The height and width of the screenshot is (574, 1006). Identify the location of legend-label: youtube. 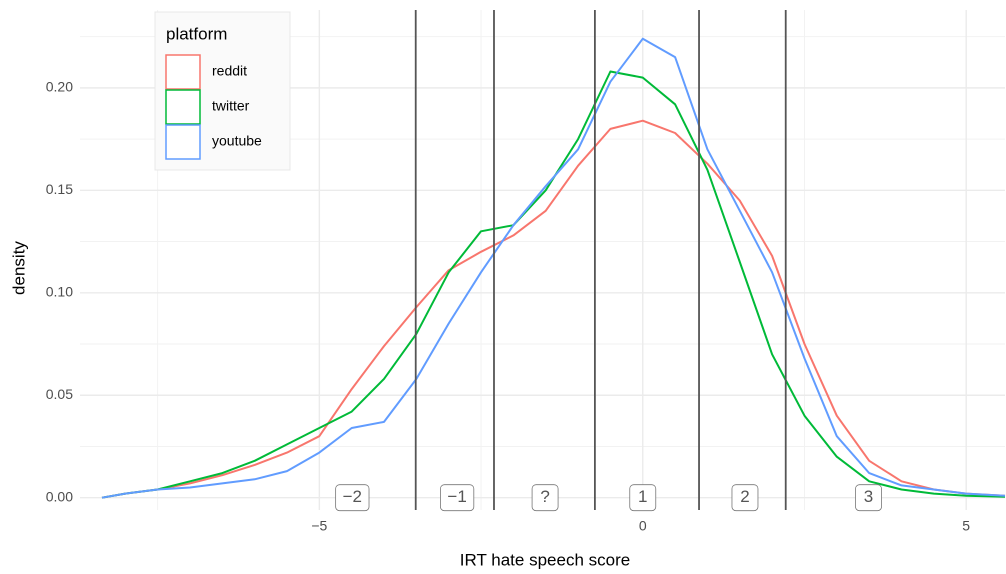
(237, 141).